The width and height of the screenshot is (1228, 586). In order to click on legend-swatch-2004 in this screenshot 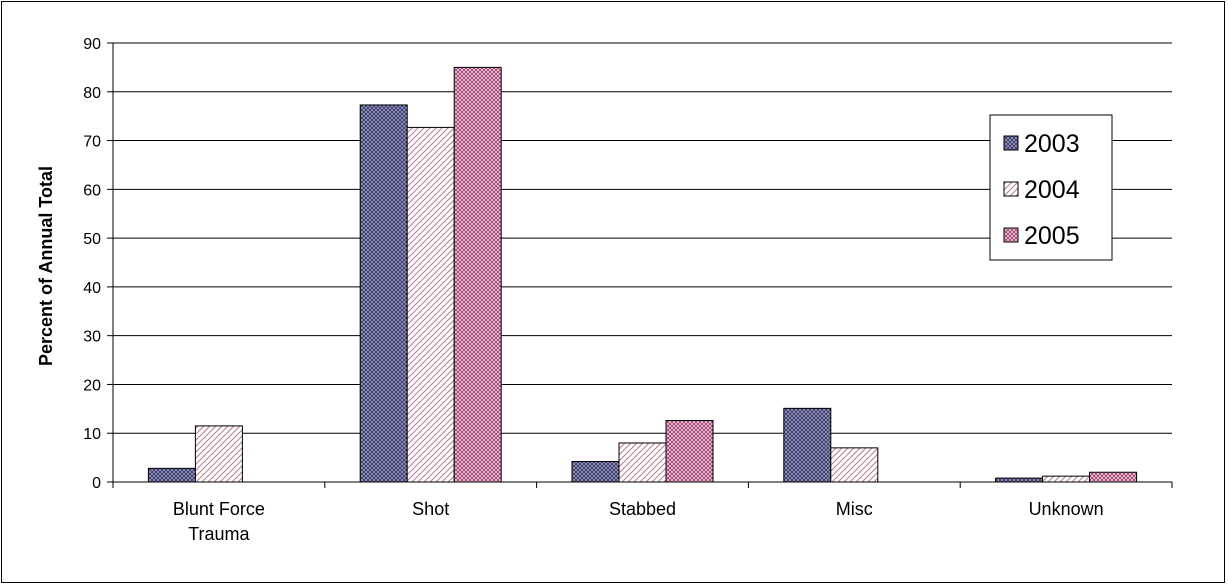, I will do `click(1011, 189)`.